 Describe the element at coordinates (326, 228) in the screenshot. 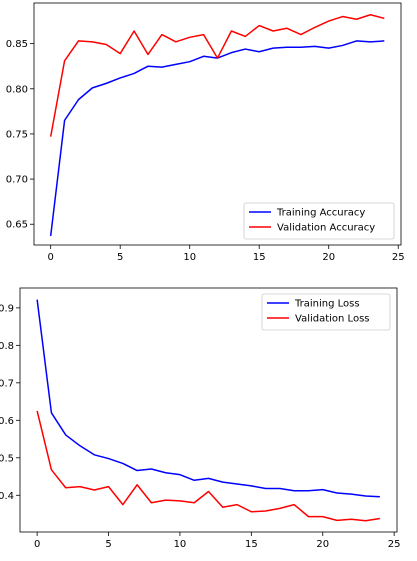

I see `legend-label: Validation Accuracy` at that location.